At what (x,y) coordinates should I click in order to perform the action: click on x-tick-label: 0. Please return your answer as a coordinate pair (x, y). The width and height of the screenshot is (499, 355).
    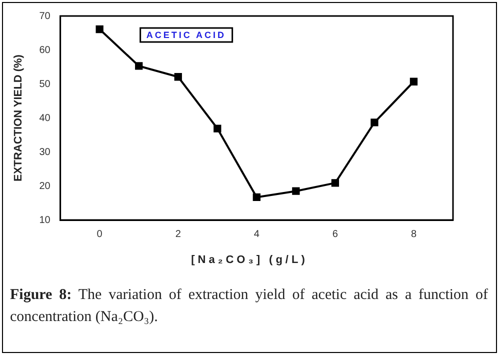
    Looking at the image, I should click on (99, 234).